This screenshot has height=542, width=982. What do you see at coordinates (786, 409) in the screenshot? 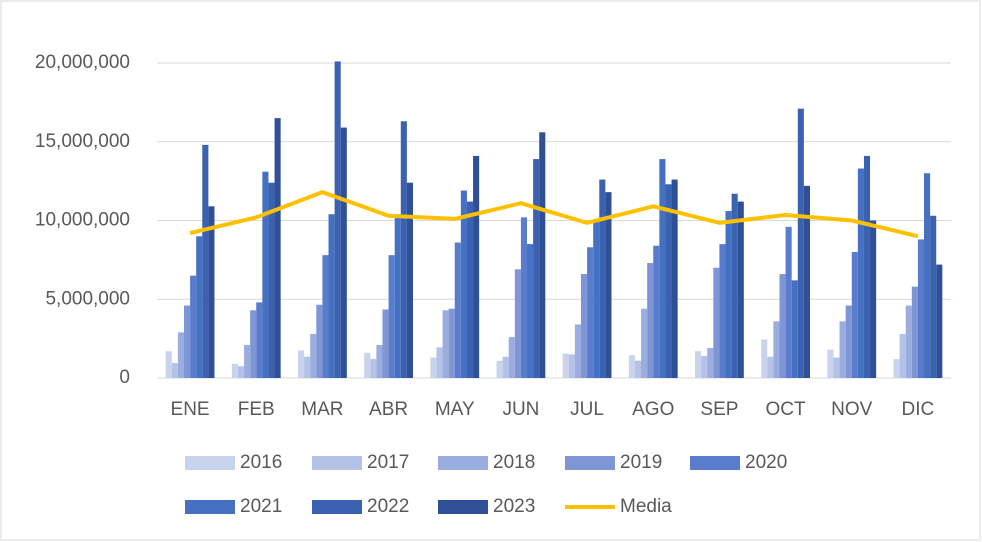
I see `x-tick-label: OCT` at bounding box center [786, 409].